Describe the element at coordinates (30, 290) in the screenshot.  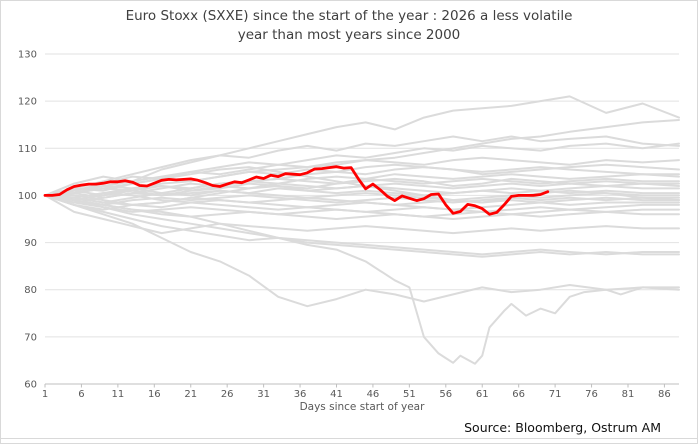
I see `y-tick-label: 80` at that location.